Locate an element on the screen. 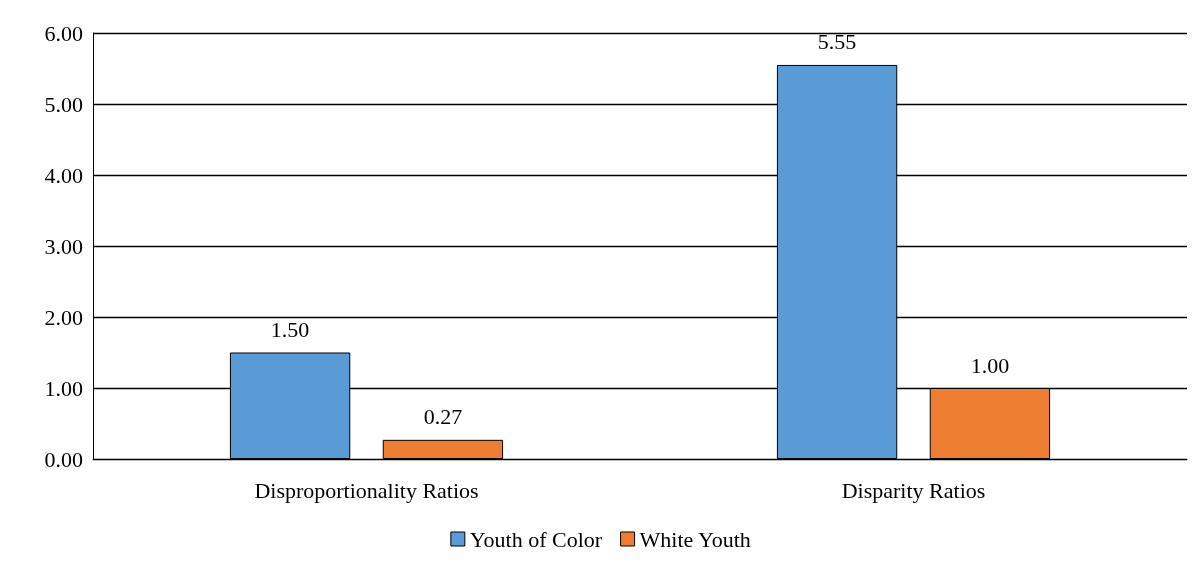 The image size is (1202, 565). y-tick-label: 4.00 is located at coordinates (63, 175).